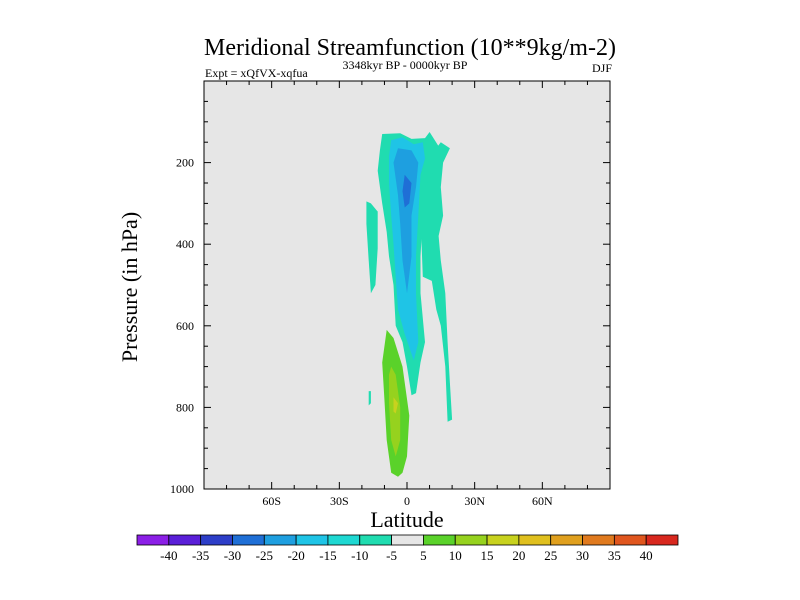  I want to click on y-tick-label: 600, so click(185, 326).